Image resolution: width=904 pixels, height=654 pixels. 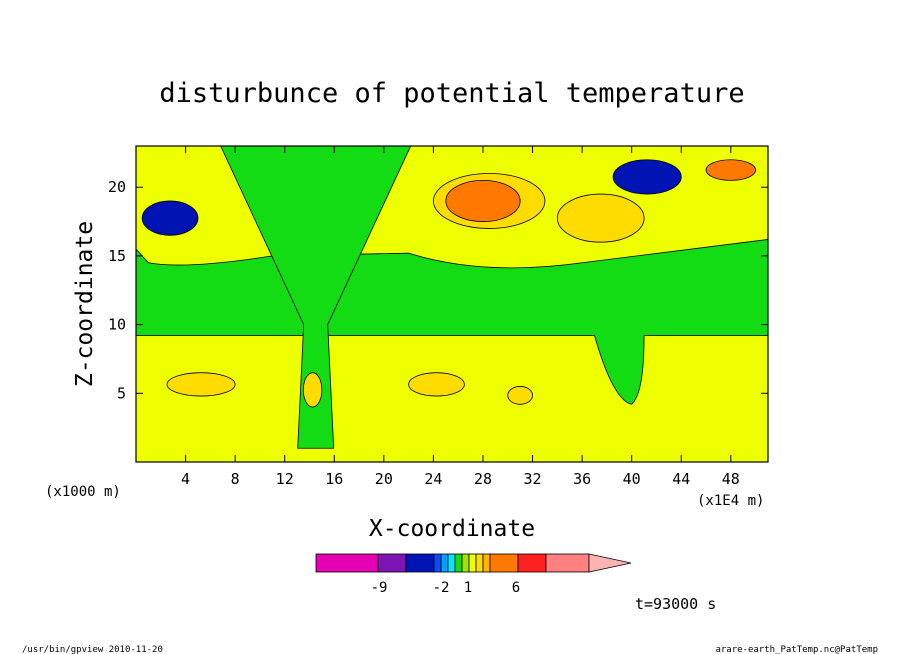 What do you see at coordinates (675, 604) in the screenshot?
I see `time-label: t=93000 s` at bounding box center [675, 604].